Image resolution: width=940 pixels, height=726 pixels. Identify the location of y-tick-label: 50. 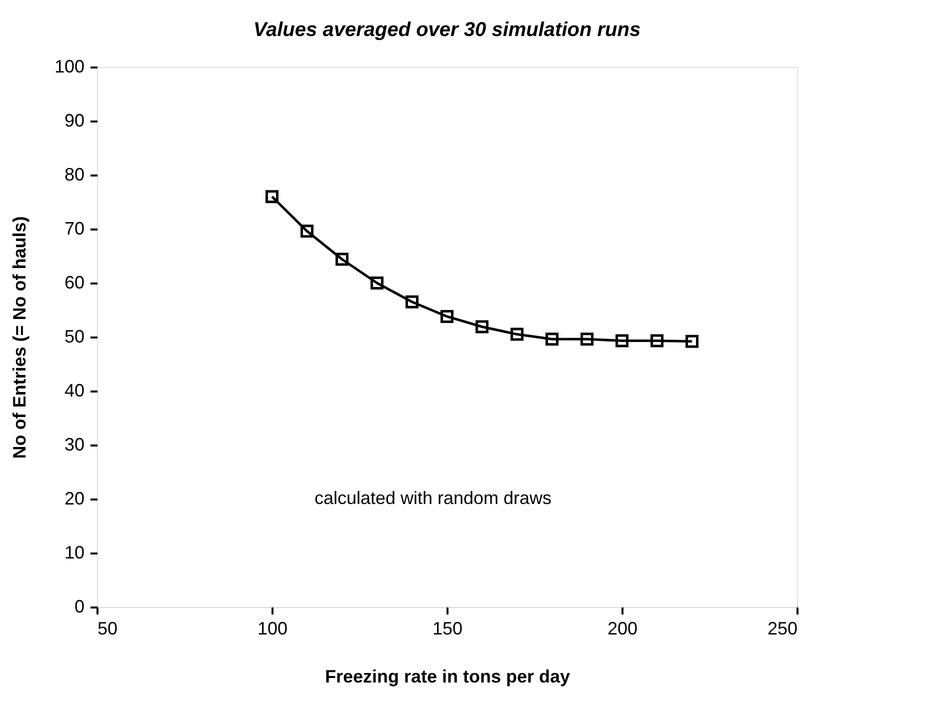
(74, 336).